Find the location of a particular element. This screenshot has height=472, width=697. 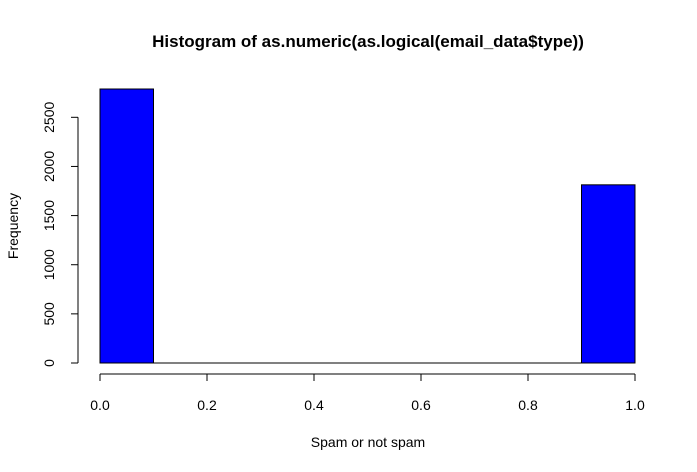

y-tick-label: 2000 is located at coordinates (49, 166).